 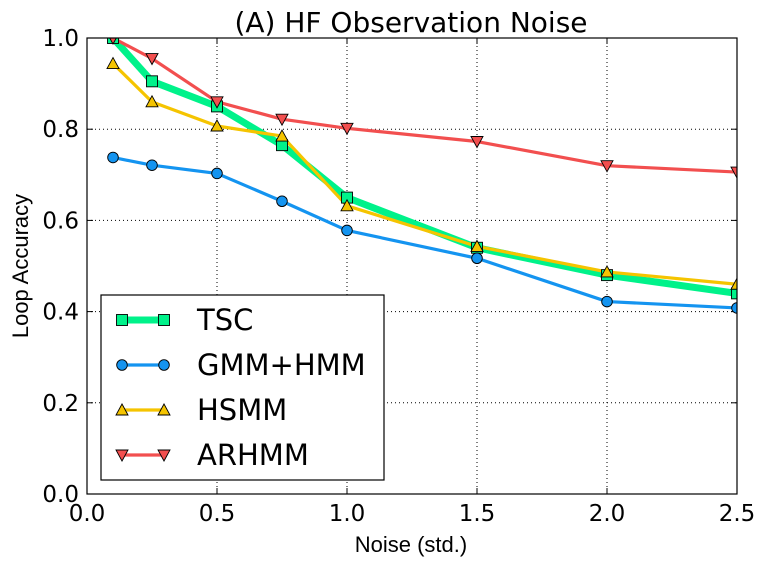 What do you see at coordinates (737, 514) in the screenshot?
I see `x-tick-label: 2.5` at bounding box center [737, 514].